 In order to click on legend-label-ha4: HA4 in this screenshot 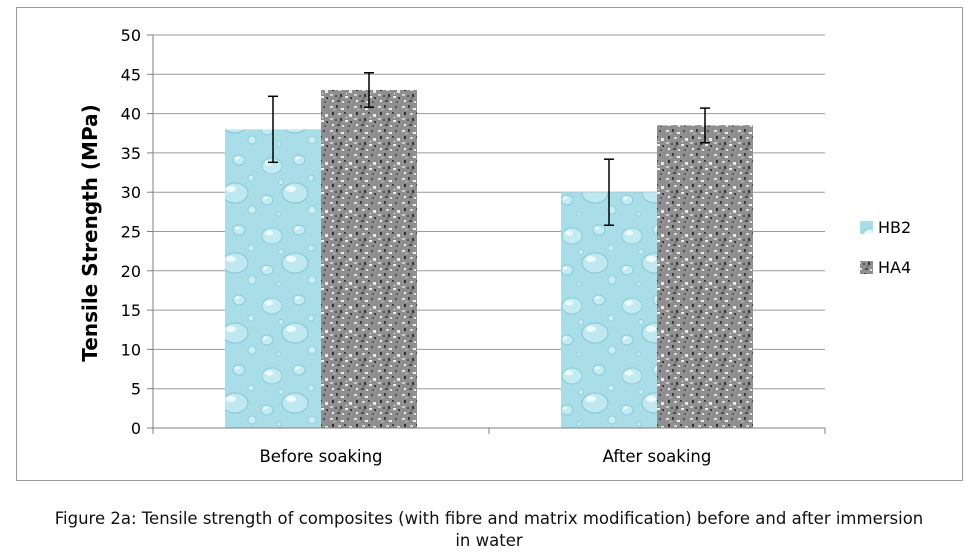, I will do `click(894, 267)`.